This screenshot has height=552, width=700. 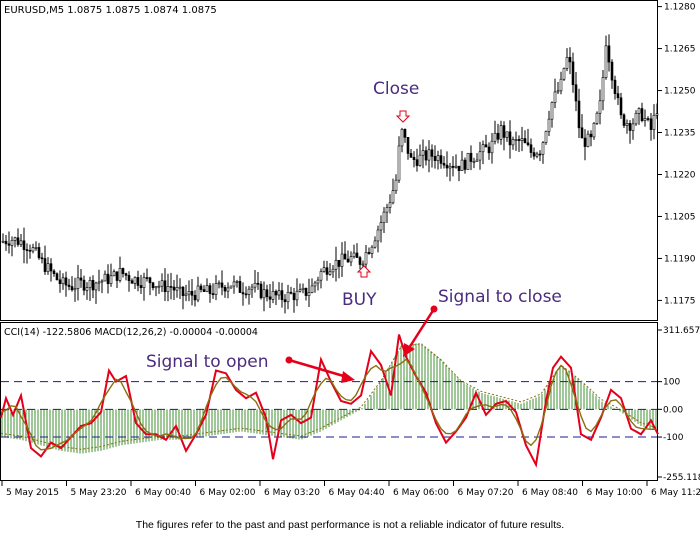 I want to click on sell-arrow-icon, so click(x=403, y=116).